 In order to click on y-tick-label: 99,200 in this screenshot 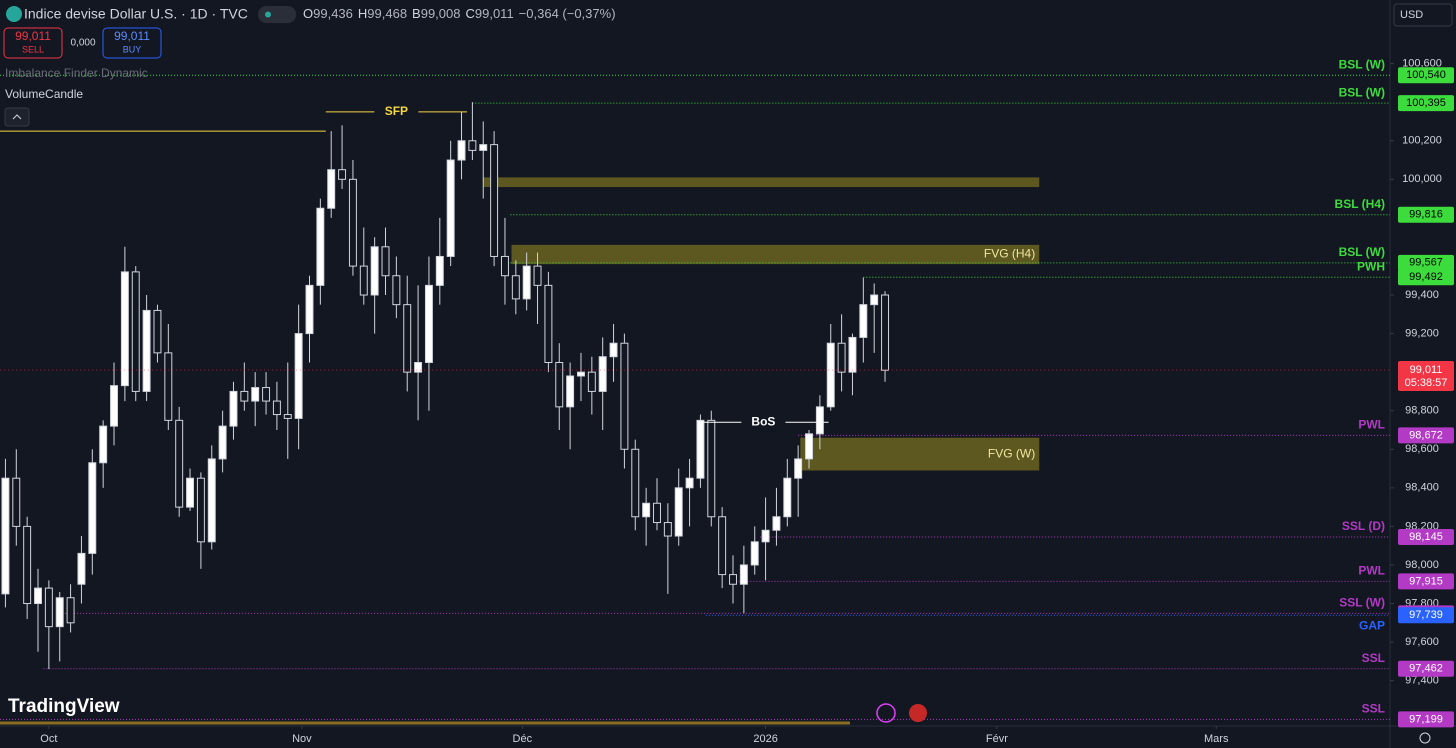, I will do `click(1422, 333)`.